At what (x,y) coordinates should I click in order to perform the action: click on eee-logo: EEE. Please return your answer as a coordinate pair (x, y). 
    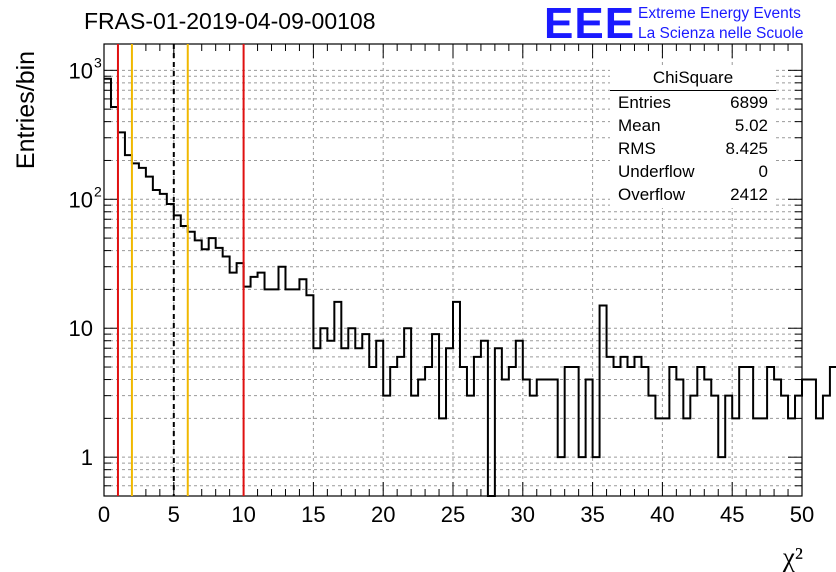
    Looking at the image, I should click on (590, 24).